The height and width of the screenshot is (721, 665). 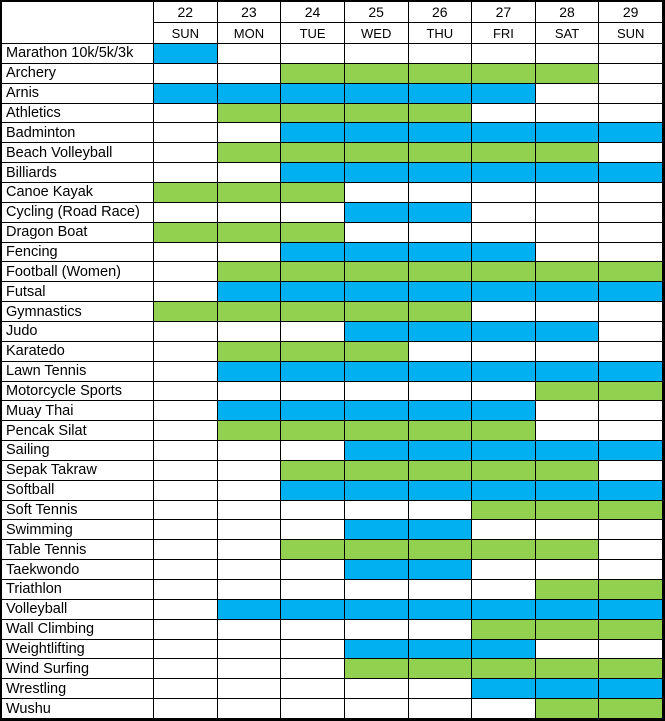 What do you see at coordinates (78, 292) in the screenshot?
I see `row-label: Futsal` at bounding box center [78, 292].